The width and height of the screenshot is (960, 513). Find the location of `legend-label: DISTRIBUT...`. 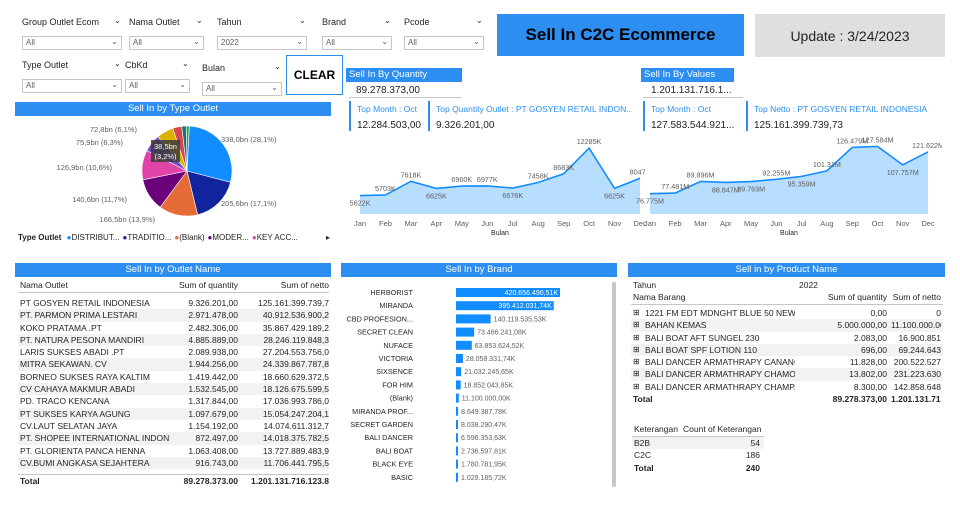

legend-label: DISTRIBUT... is located at coordinates (95, 237).